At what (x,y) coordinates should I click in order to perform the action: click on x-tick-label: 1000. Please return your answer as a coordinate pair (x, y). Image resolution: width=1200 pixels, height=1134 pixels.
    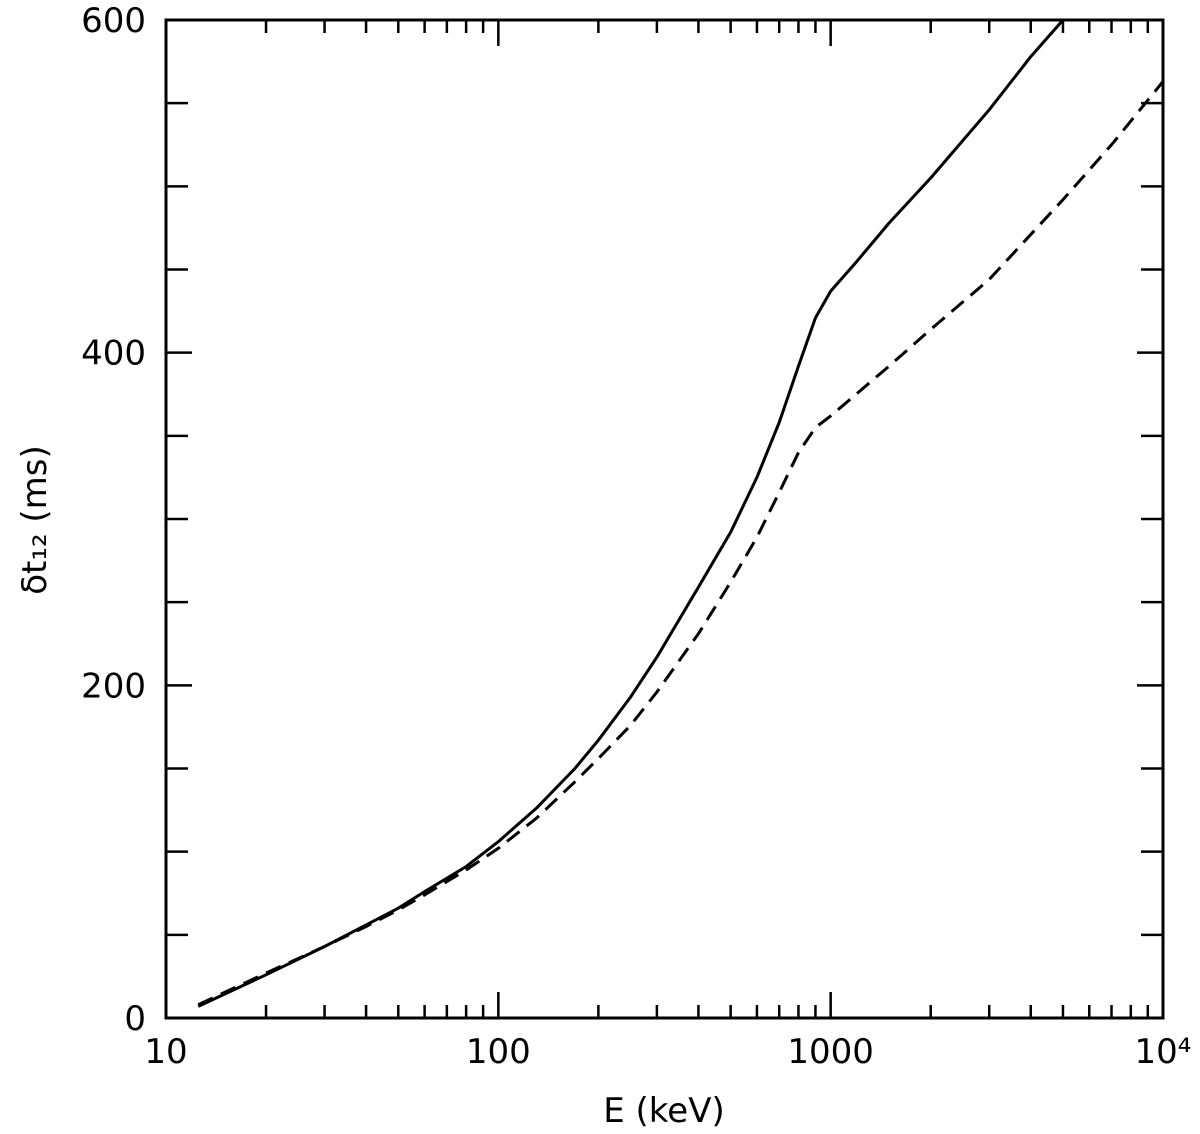
    Looking at the image, I should click on (830, 1052).